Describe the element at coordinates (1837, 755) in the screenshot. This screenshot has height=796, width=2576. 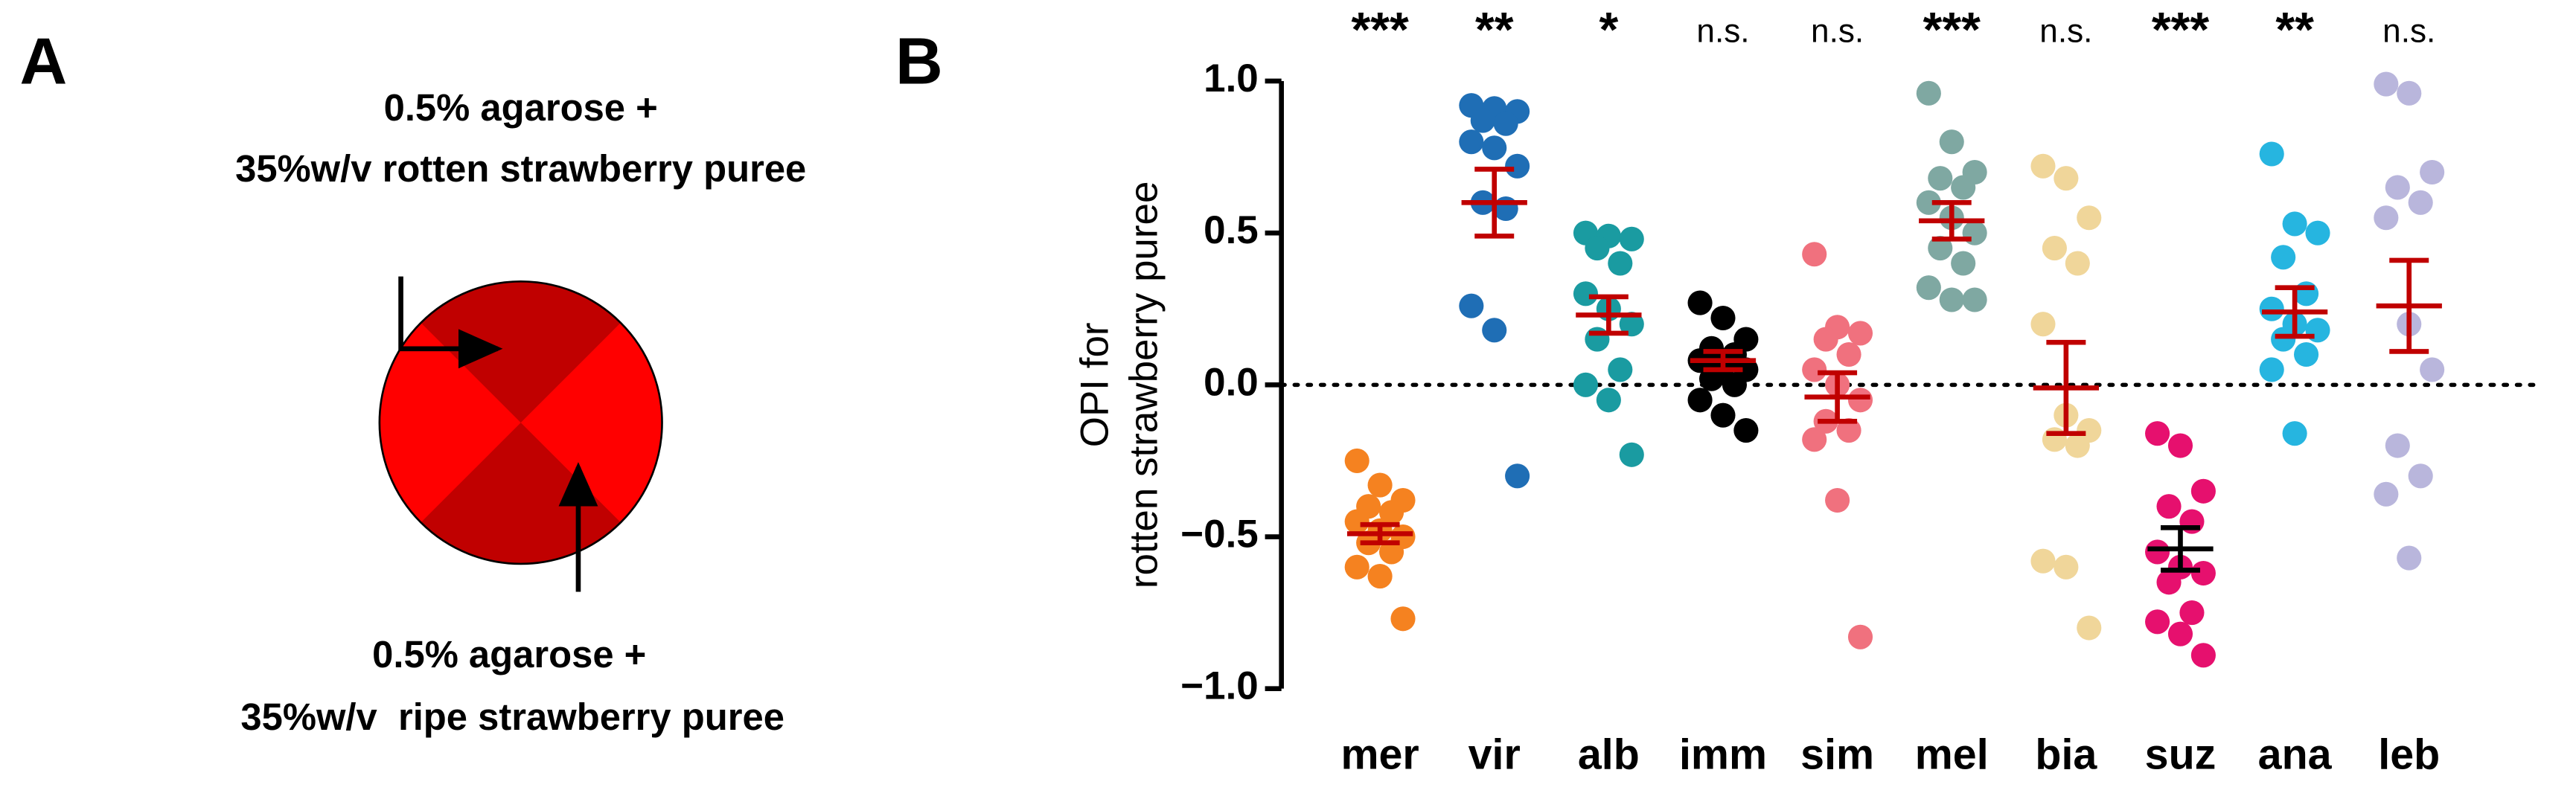
I see `x-tick-label: sim` at that location.